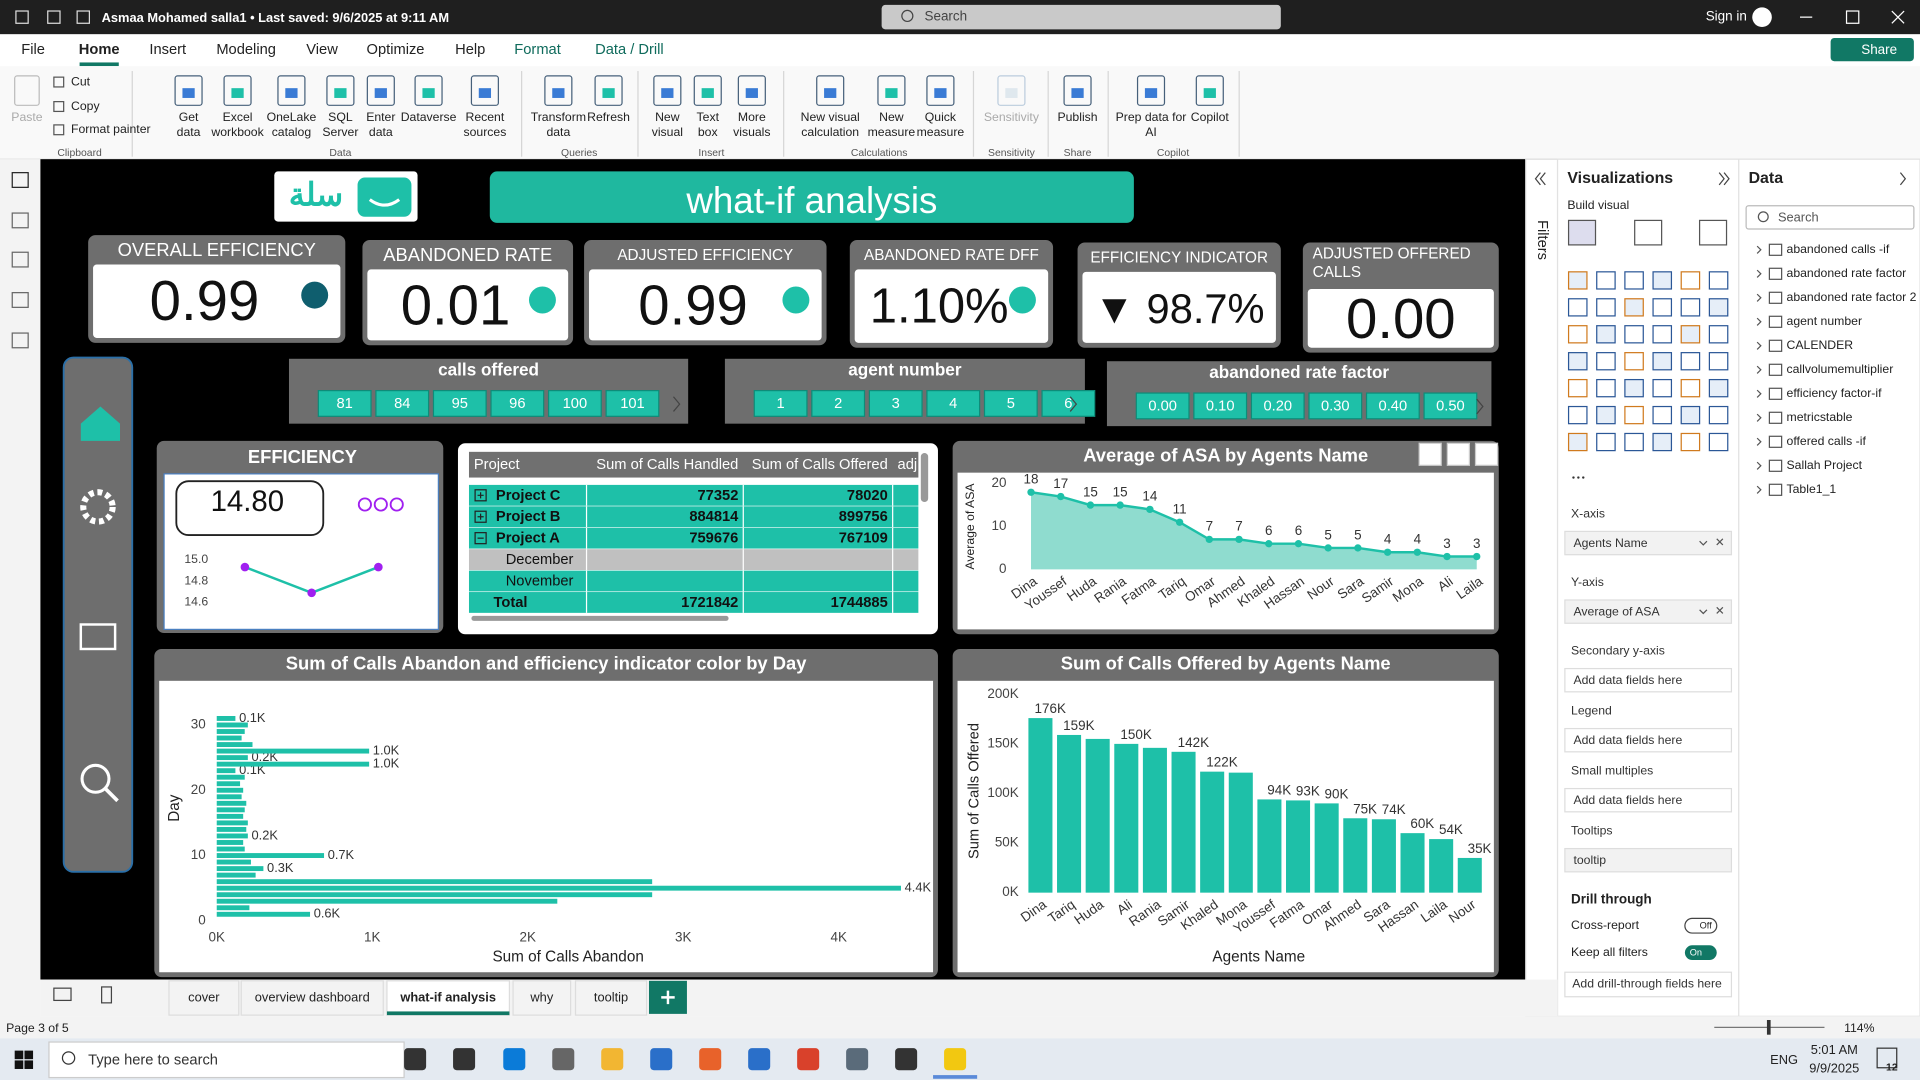 The width and height of the screenshot is (1920, 1080). Describe the element at coordinates (100, 423) in the screenshot. I see `home-icon` at that location.